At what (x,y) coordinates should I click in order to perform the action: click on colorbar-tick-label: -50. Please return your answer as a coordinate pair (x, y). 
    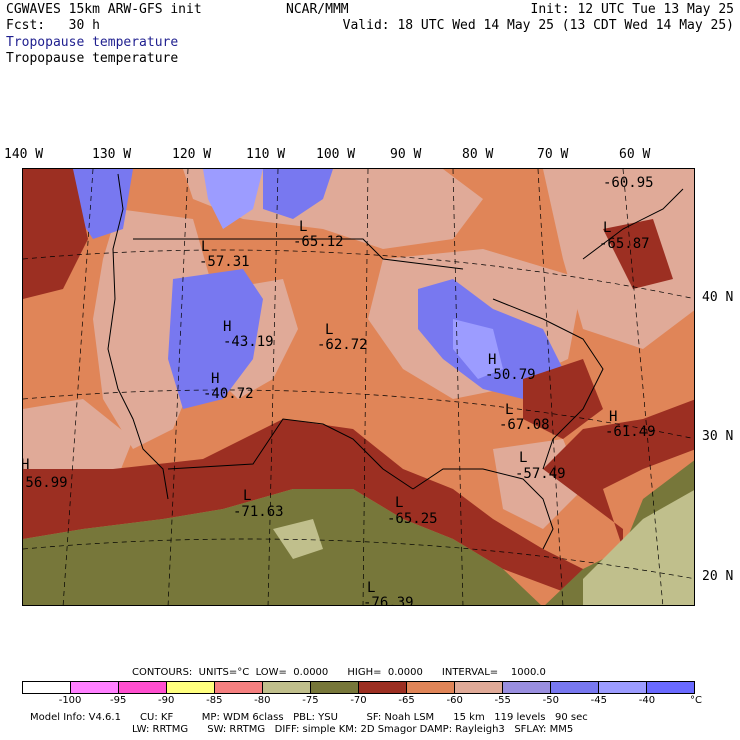
    Looking at the image, I should click on (550, 700).